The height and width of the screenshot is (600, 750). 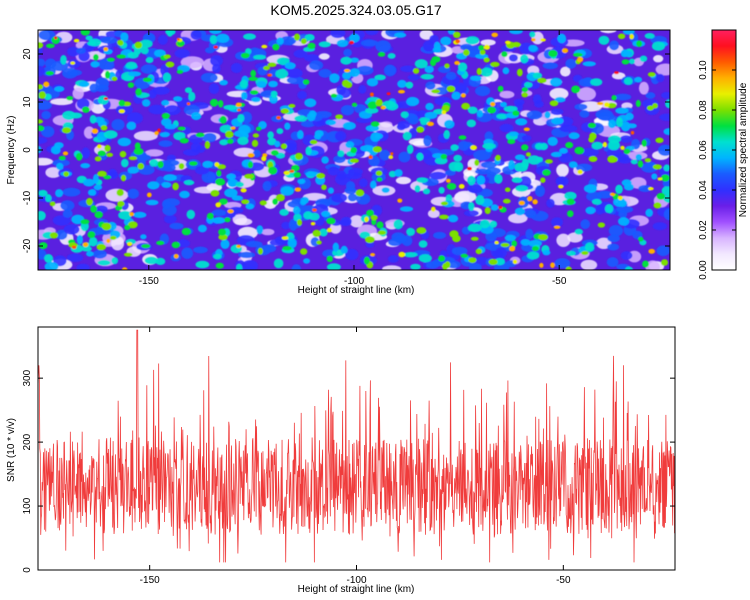 I want to click on y-tick-label: 20, so click(x=27, y=54).